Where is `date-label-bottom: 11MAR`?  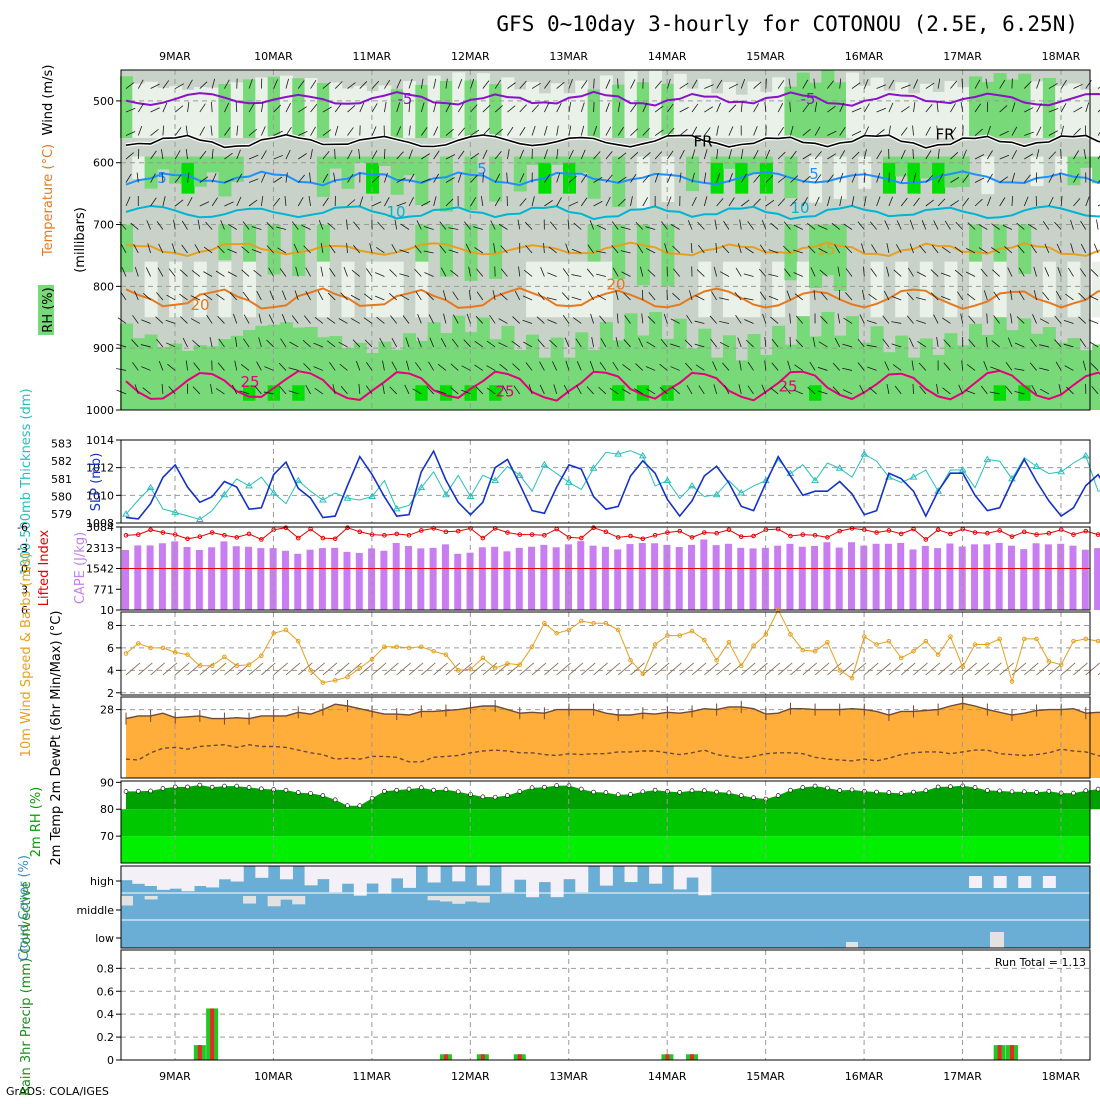 date-label-bottom: 11MAR is located at coordinates (372, 1076).